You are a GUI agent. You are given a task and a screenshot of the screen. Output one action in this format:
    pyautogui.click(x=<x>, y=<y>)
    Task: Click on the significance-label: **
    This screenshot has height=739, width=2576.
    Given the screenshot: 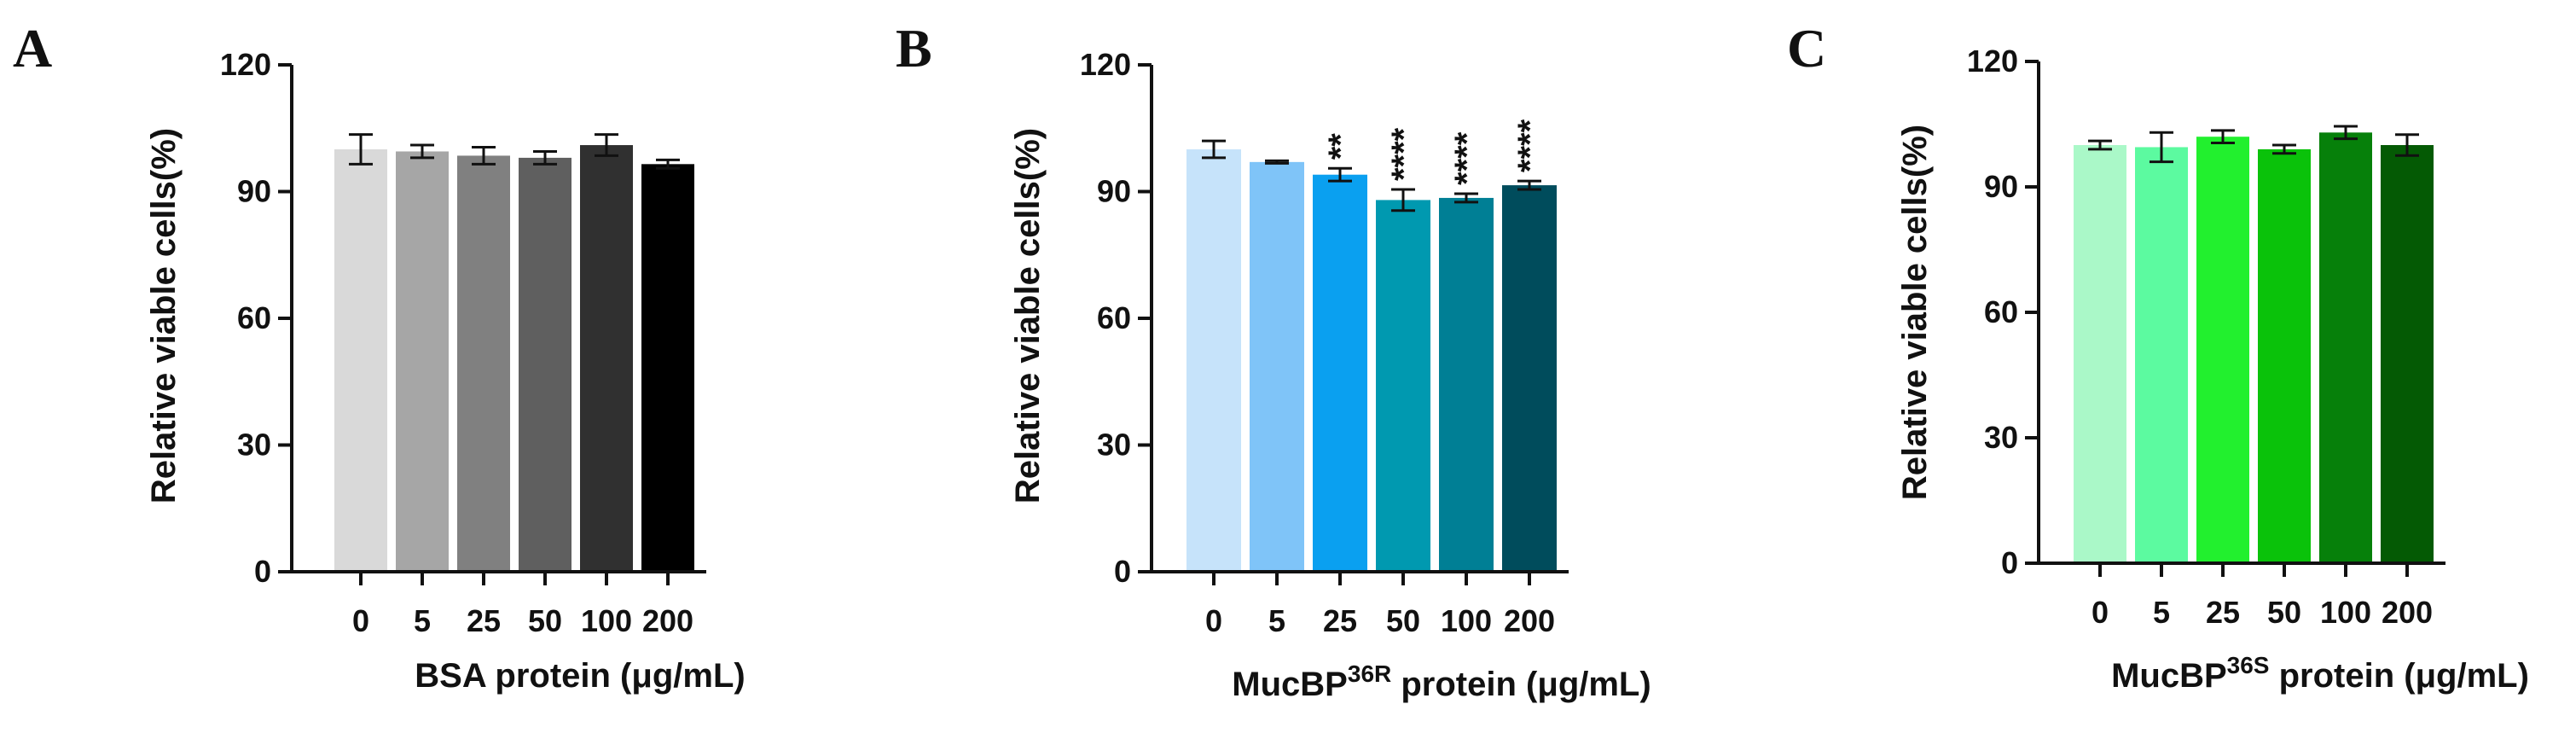 What is the action you would take?
    pyautogui.click(x=1341, y=146)
    